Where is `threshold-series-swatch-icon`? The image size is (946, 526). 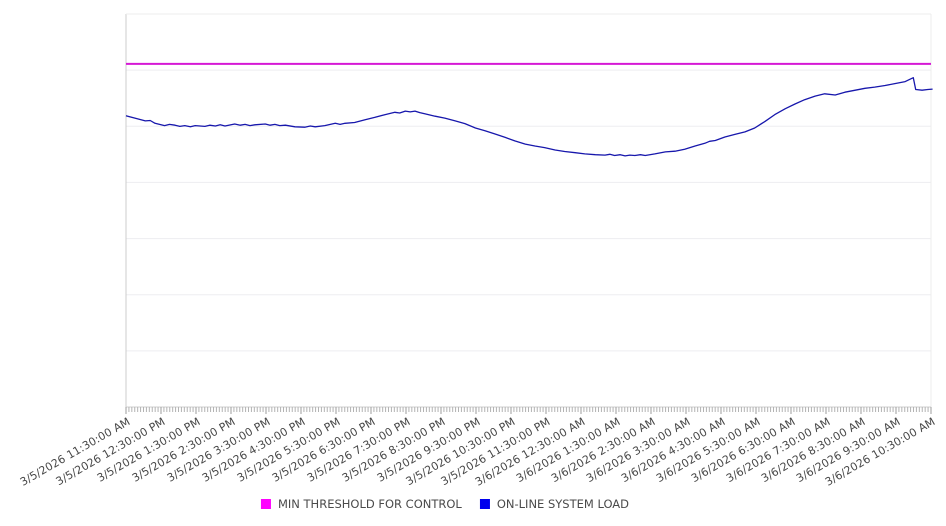 threshold-series-swatch-icon is located at coordinates (265, 504).